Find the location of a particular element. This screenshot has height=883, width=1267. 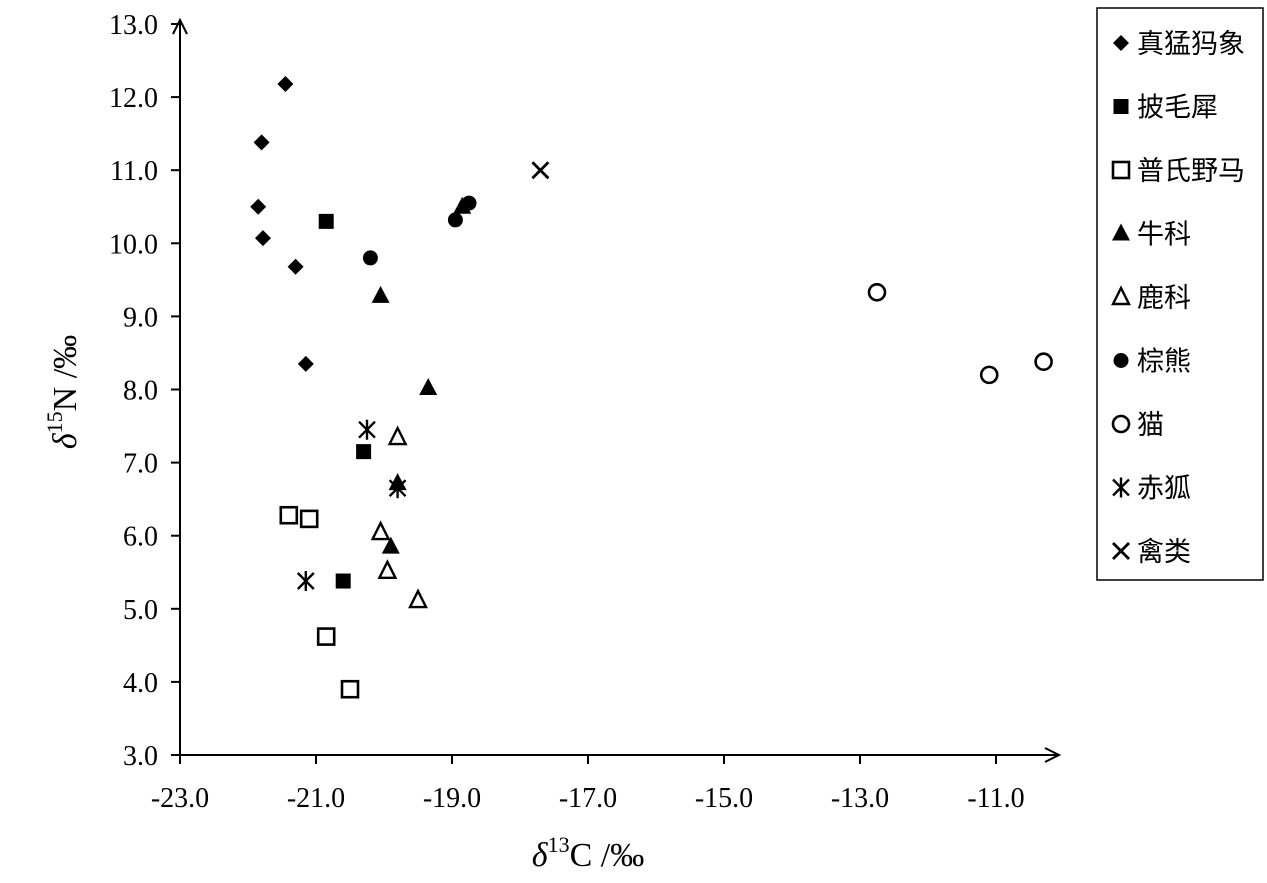

legend-label: 猫 is located at coordinates (1150, 425).